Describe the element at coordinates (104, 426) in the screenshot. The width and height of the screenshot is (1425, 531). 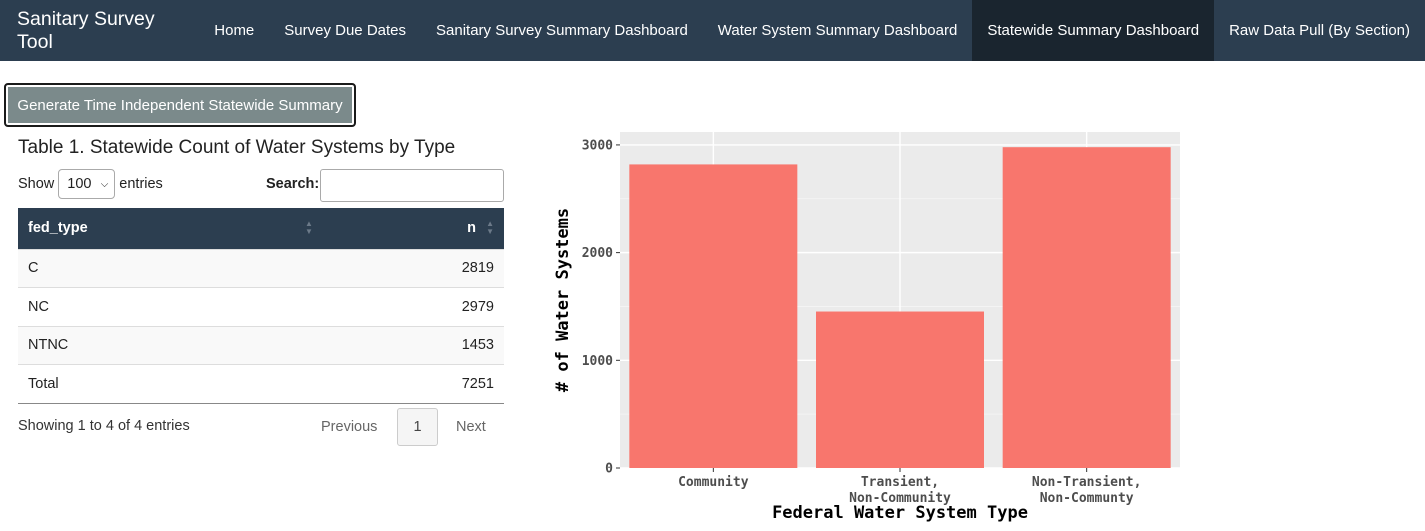
I see `table-info: Showing 1 to 4 of 4 entries` at that location.